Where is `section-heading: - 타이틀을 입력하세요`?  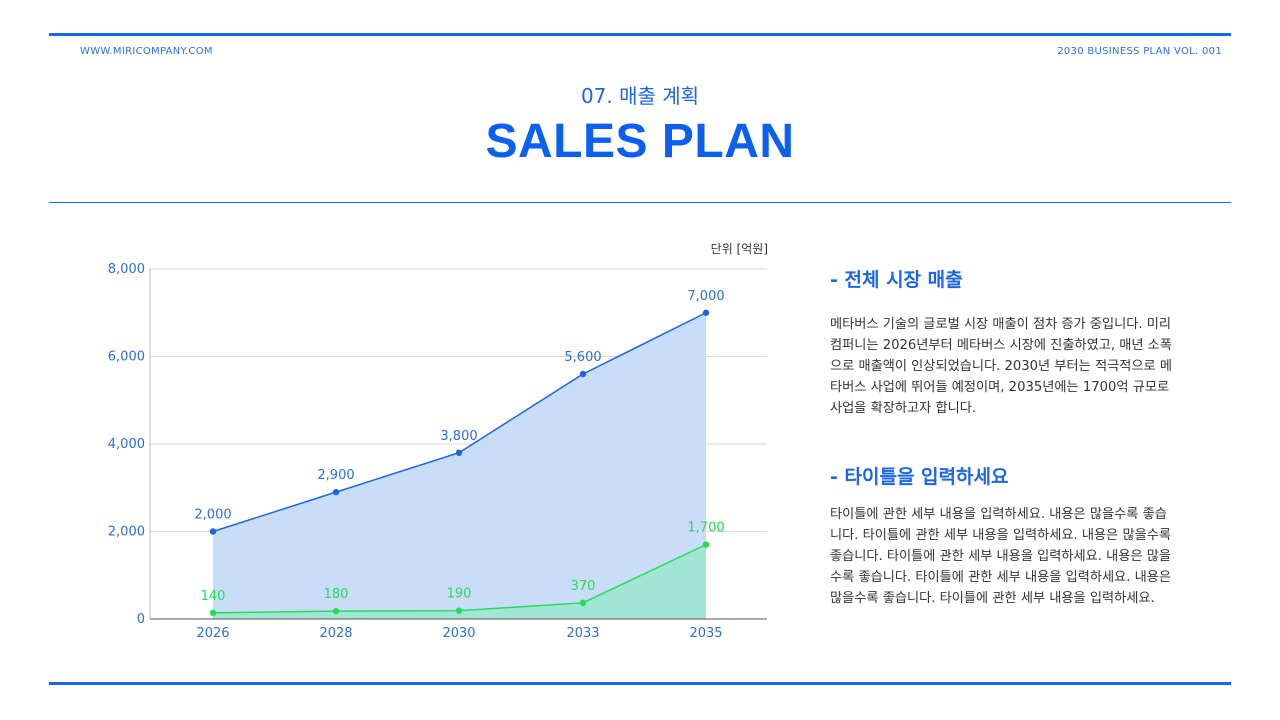 section-heading: - 타이틀을 입력하세요 is located at coordinates (919, 477).